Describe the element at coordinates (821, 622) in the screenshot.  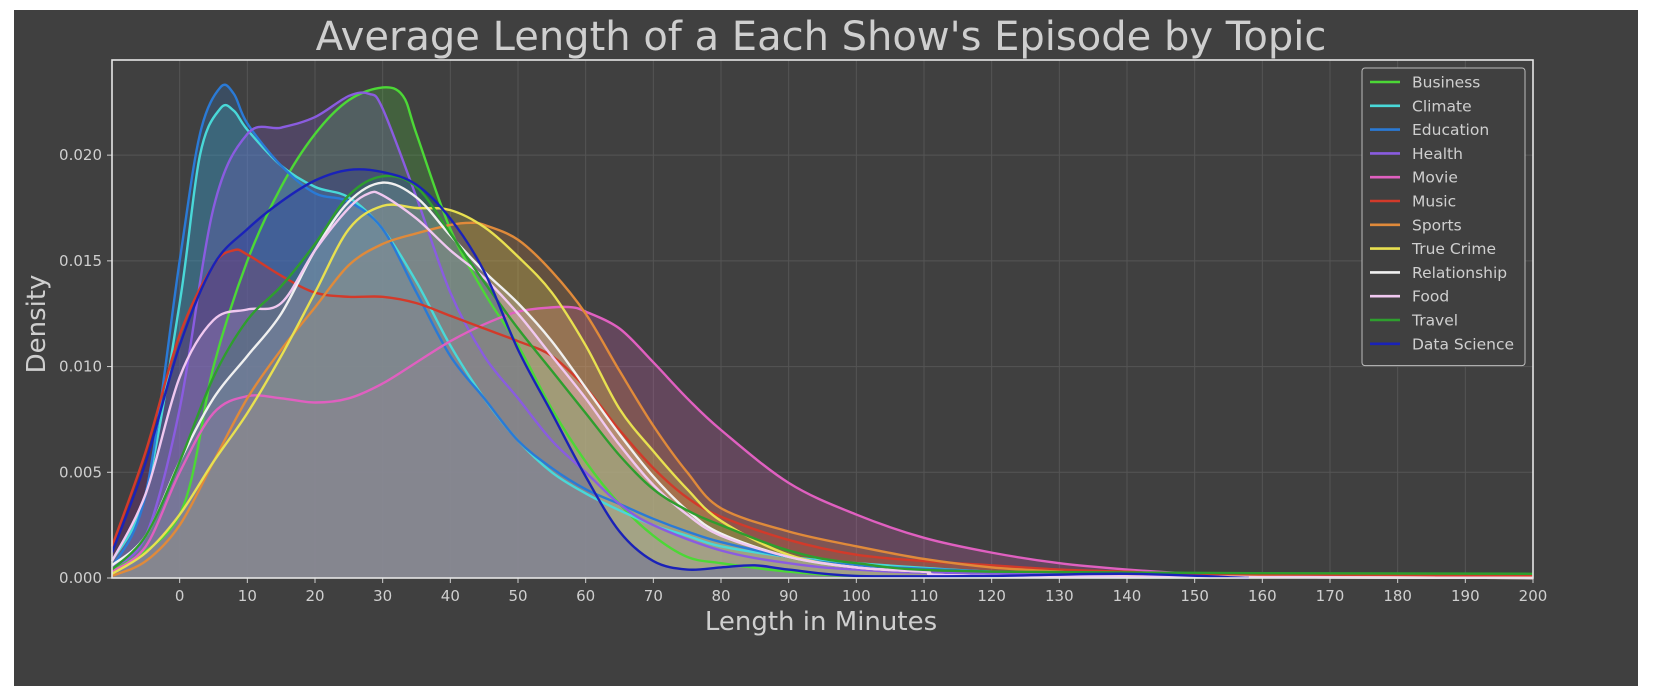
I see `x-axis-label: Length in Minutes` at that location.